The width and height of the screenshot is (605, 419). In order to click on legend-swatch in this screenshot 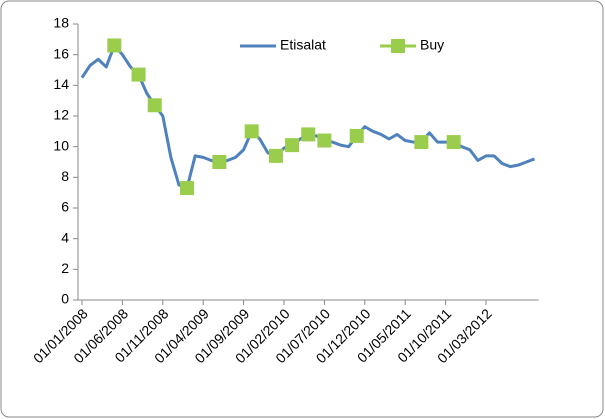, I will do `click(398, 46)`.